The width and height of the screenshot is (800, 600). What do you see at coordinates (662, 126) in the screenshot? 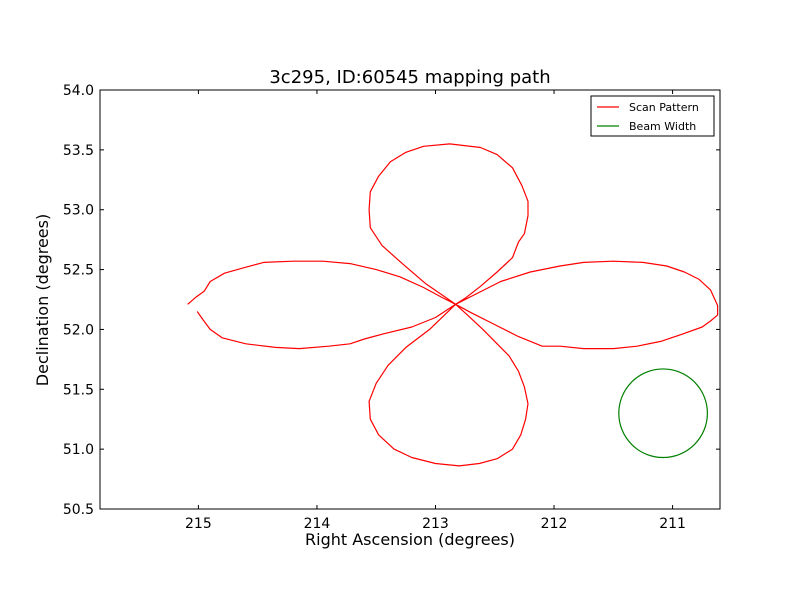
I see `legend-label-2: Beam Width` at bounding box center [662, 126].